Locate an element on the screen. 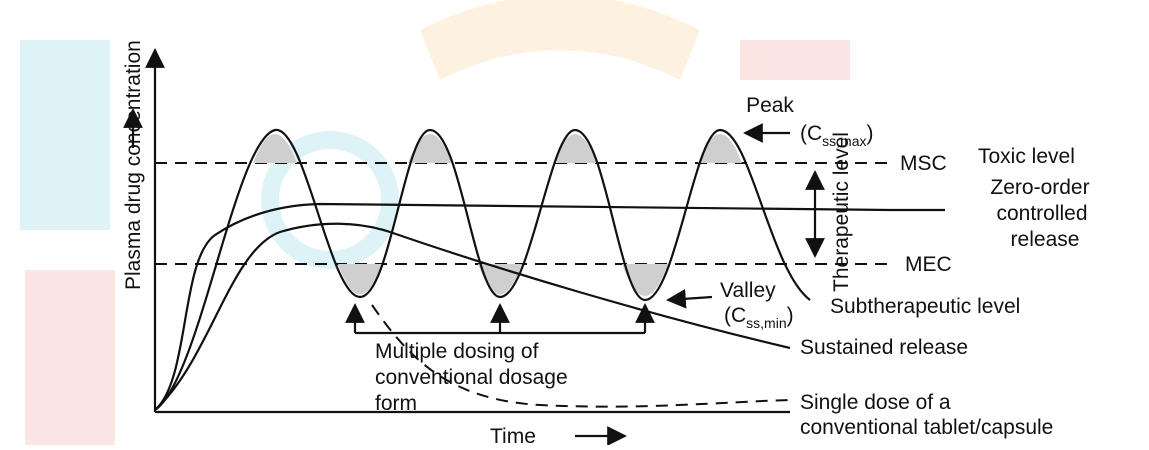 Image resolution: width=1149 pixels, height=450 pixels. x-axis-label: Time is located at coordinates (513, 435).